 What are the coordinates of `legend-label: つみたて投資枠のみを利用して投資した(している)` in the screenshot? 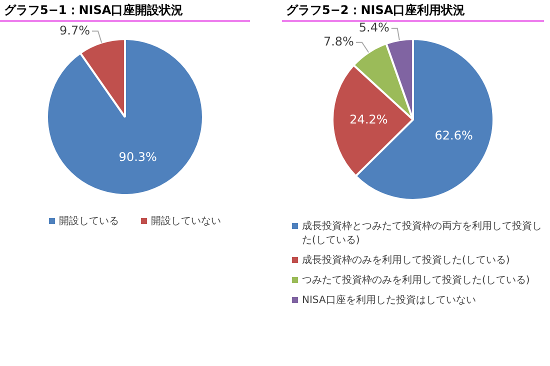 It's located at (416, 280).